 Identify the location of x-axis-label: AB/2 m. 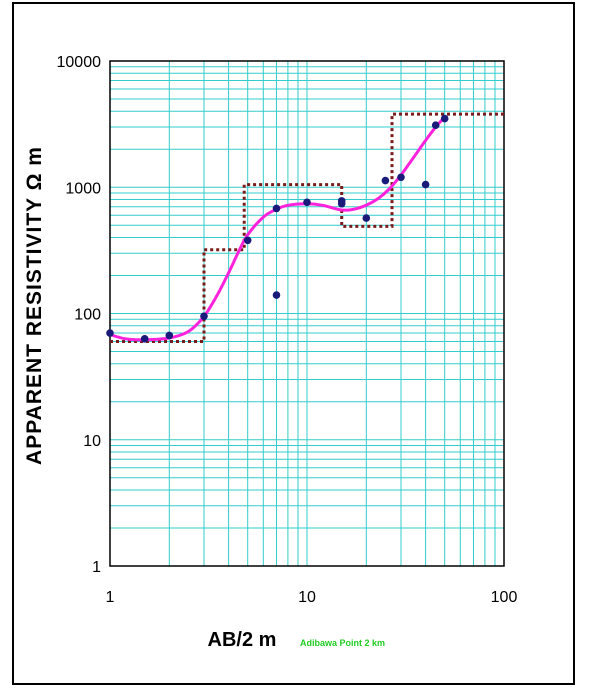
(242, 640).